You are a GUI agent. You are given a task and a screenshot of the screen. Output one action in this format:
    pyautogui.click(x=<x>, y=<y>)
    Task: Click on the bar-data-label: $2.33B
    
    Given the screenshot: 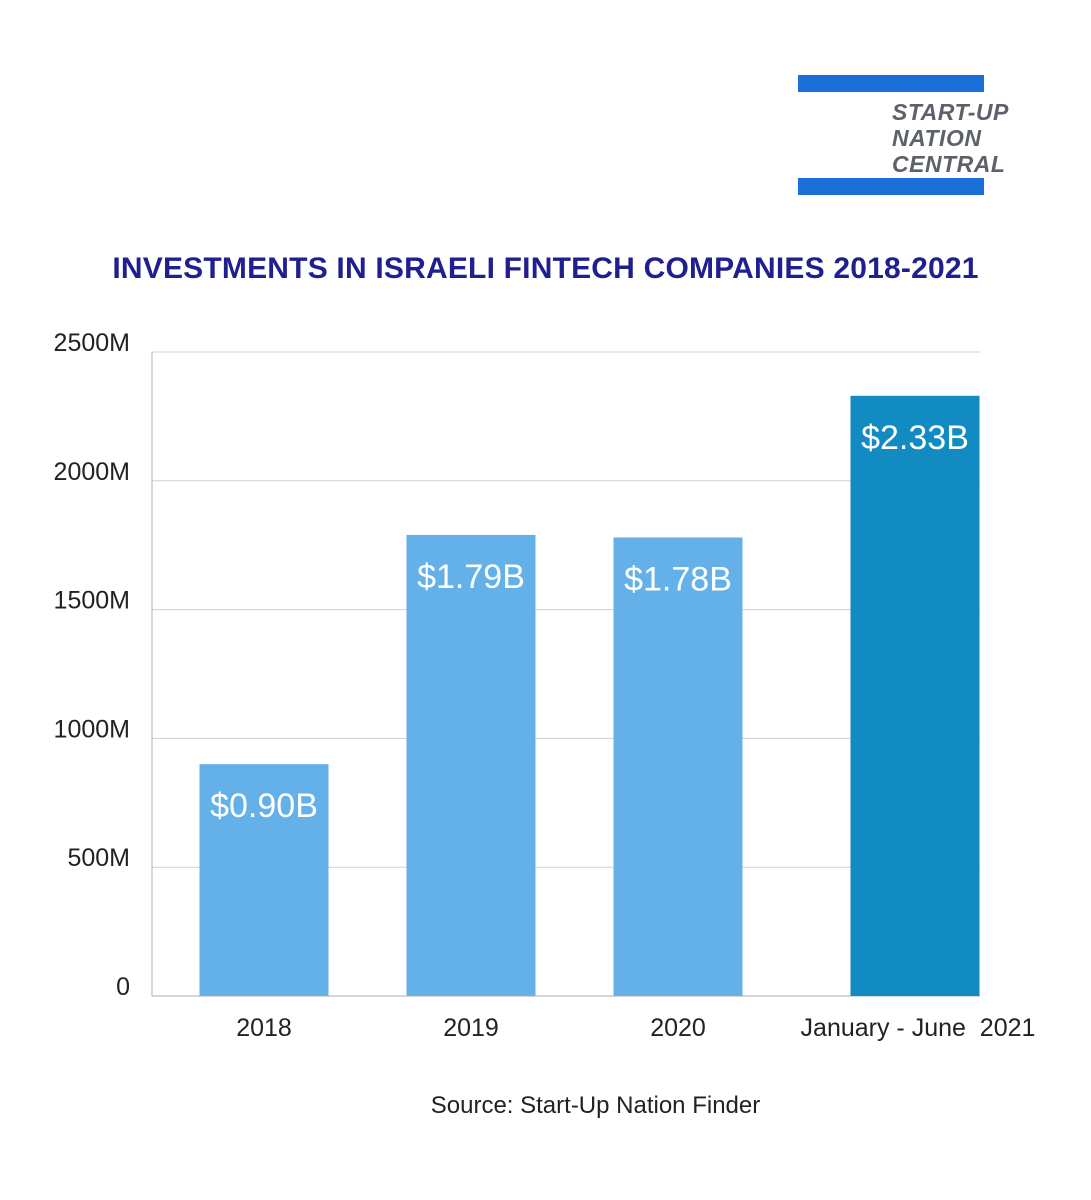 What is the action you would take?
    pyautogui.click(x=915, y=438)
    